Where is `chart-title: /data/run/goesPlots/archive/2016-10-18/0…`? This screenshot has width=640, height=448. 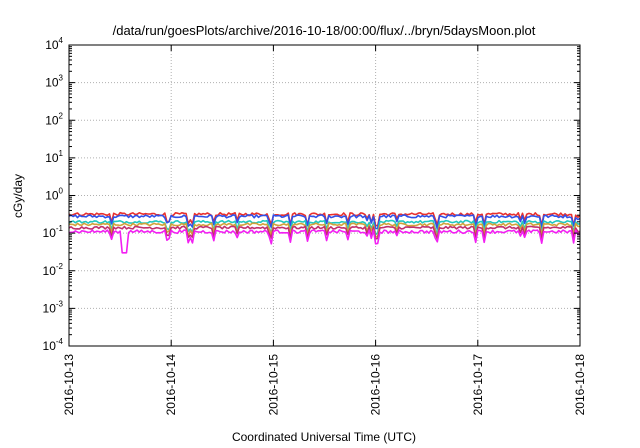 chart-title: /data/run/goesPlots/archive/2016-10-18/0… is located at coordinates (324, 30).